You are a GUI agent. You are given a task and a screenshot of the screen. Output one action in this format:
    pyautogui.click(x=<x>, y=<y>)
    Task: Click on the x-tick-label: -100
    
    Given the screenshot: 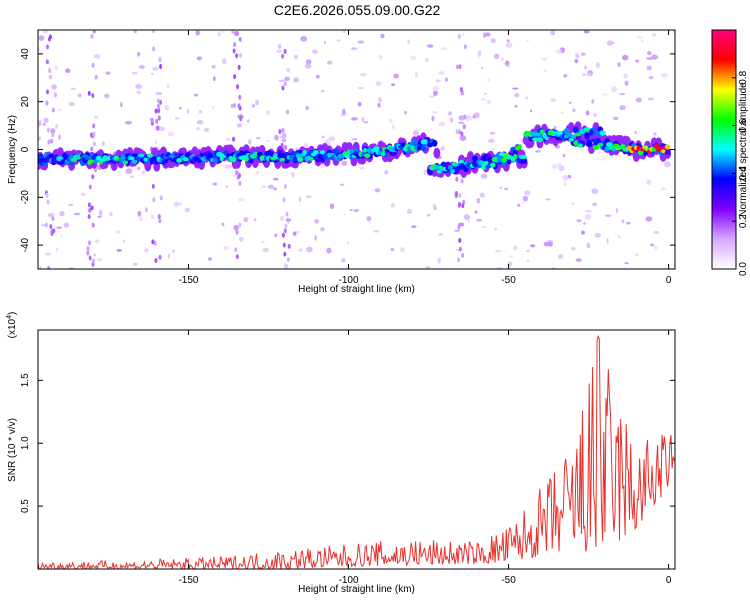 What is the action you would take?
    pyautogui.click(x=348, y=580)
    